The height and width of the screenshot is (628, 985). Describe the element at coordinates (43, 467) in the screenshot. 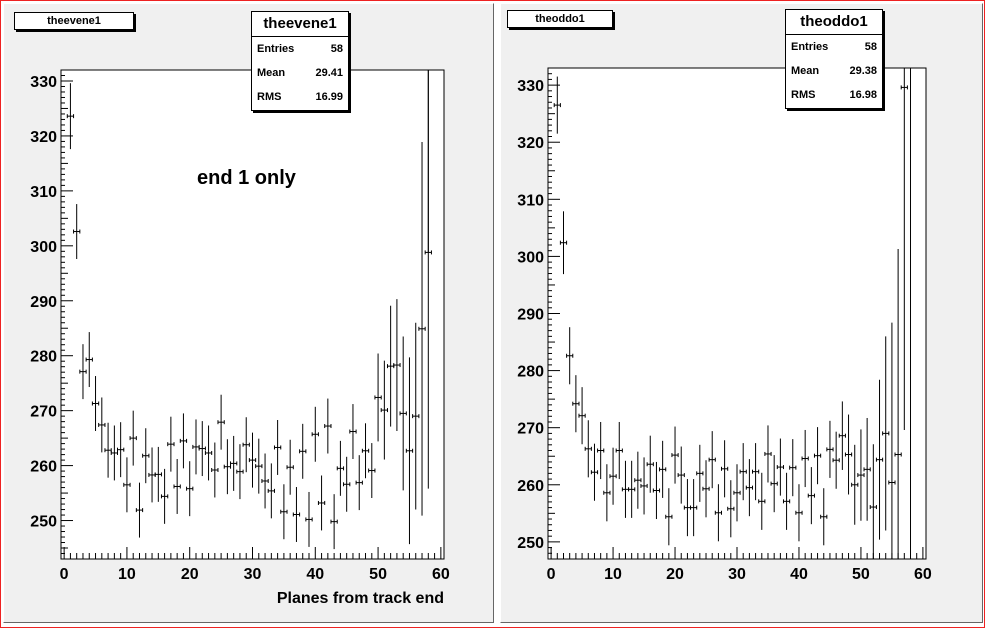

I see `left-y-tick-label: 260` at that location.